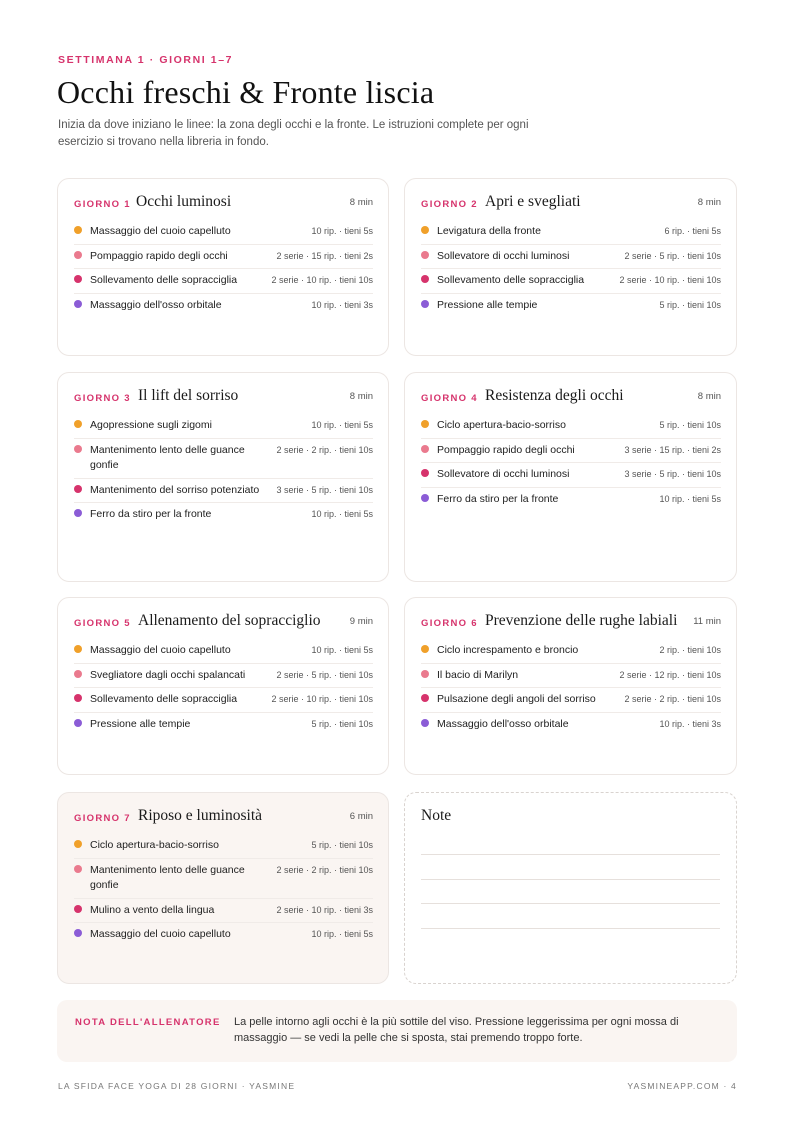 This screenshot has height=1124, width=794. What do you see at coordinates (670, 674) in the screenshot?
I see `exercise-meta: 2 serie · 12 rip. · tieni 10s` at bounding box center [670, 674].